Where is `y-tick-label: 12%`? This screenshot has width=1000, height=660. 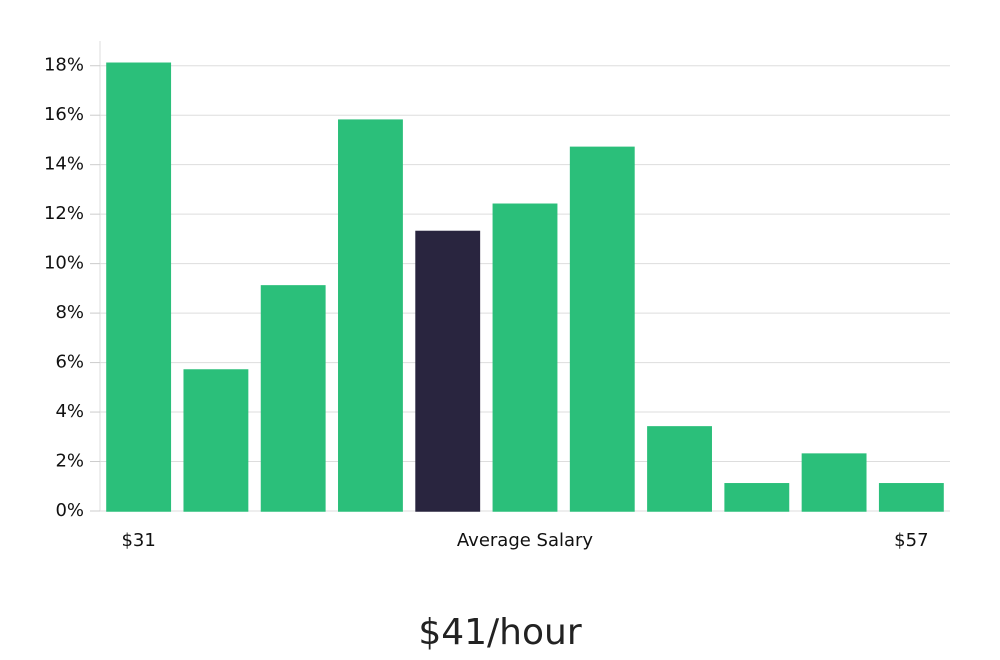 y-tick-label: 12% is located at coordinates (64, 213).